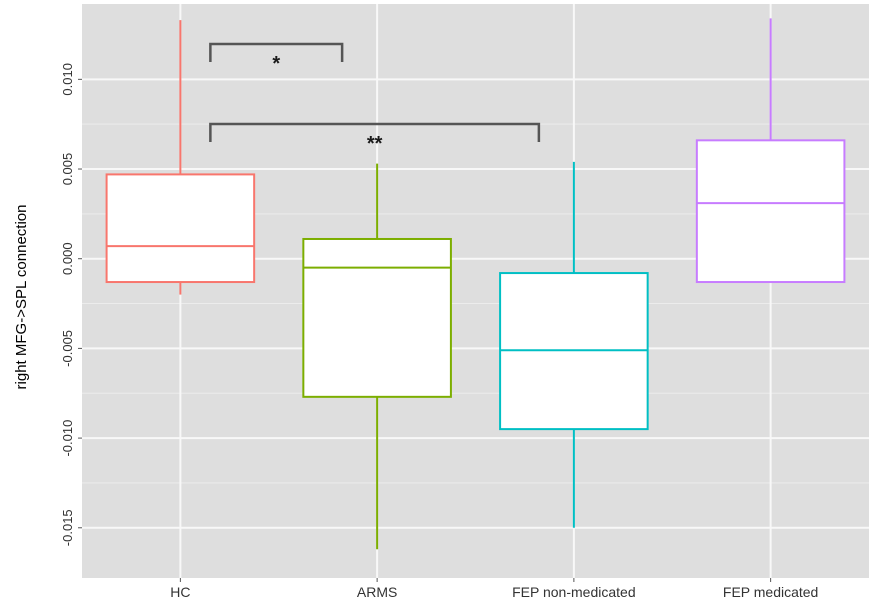  What do you see at coordinates (276, 64) in the screenshot?
I see `significance-label: *` at bounding box center [276, 64].